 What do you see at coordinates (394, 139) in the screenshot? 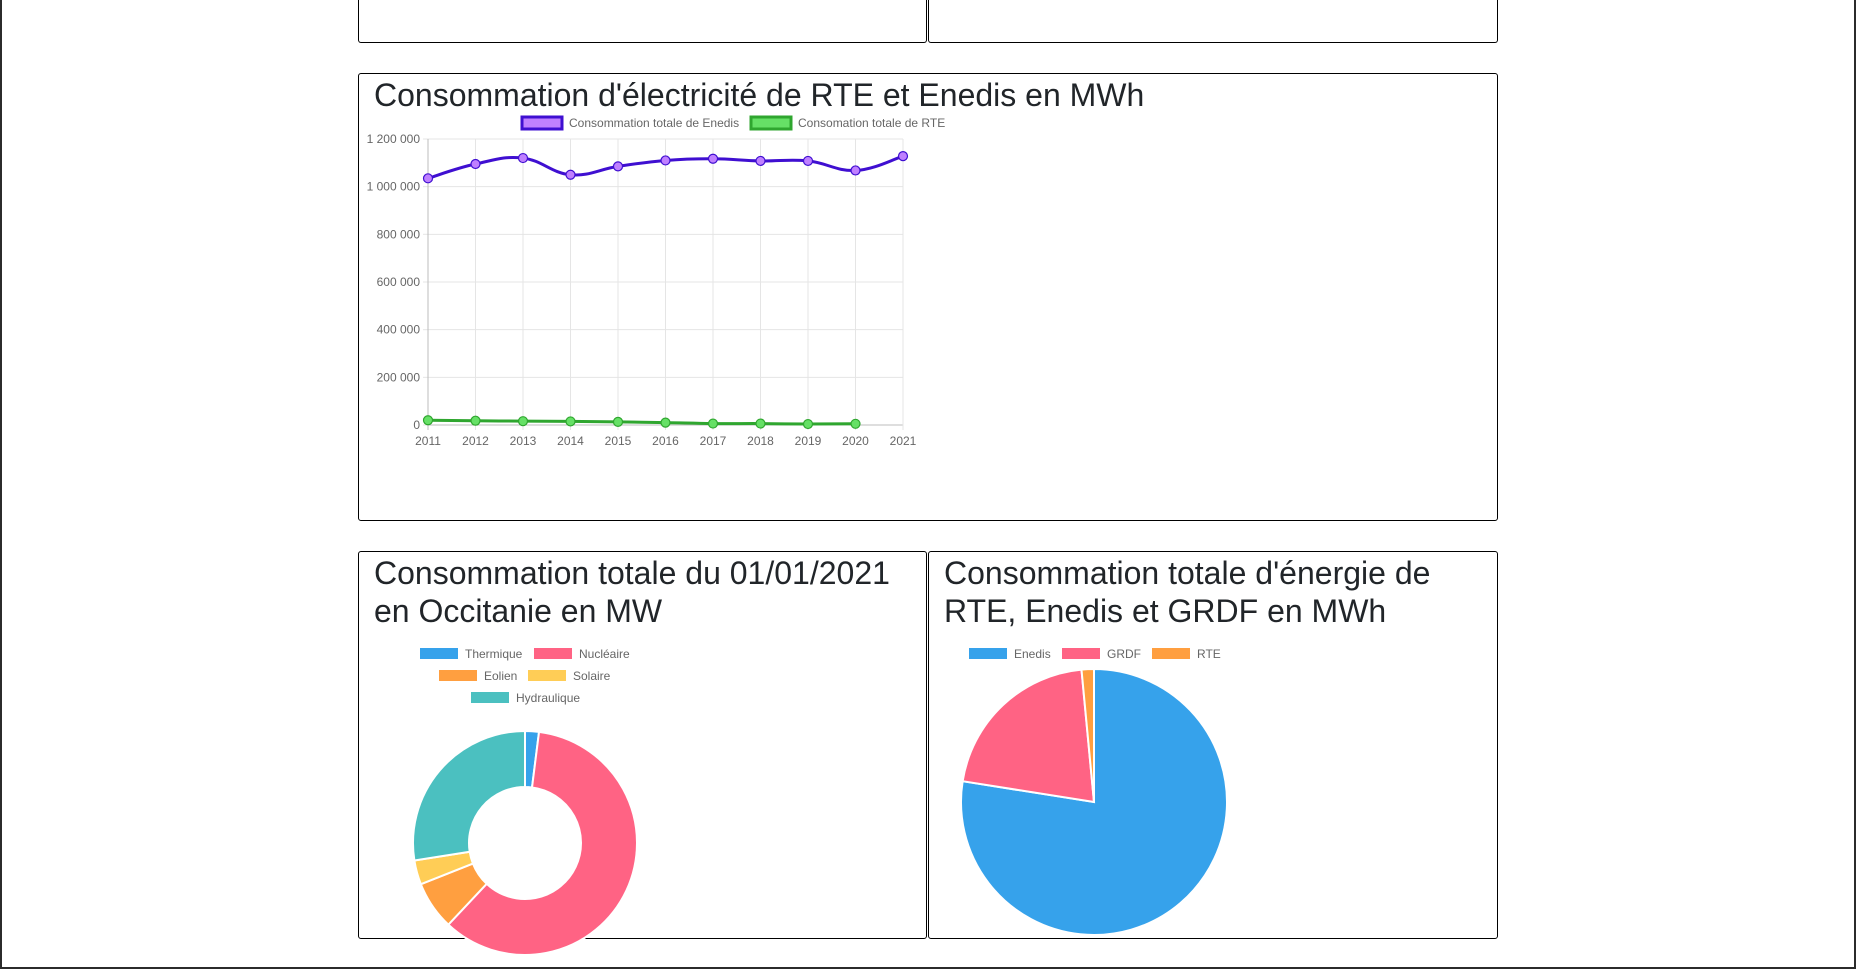
I see `y-tick-label: 1 200 000` at bounding box center [394, 139].